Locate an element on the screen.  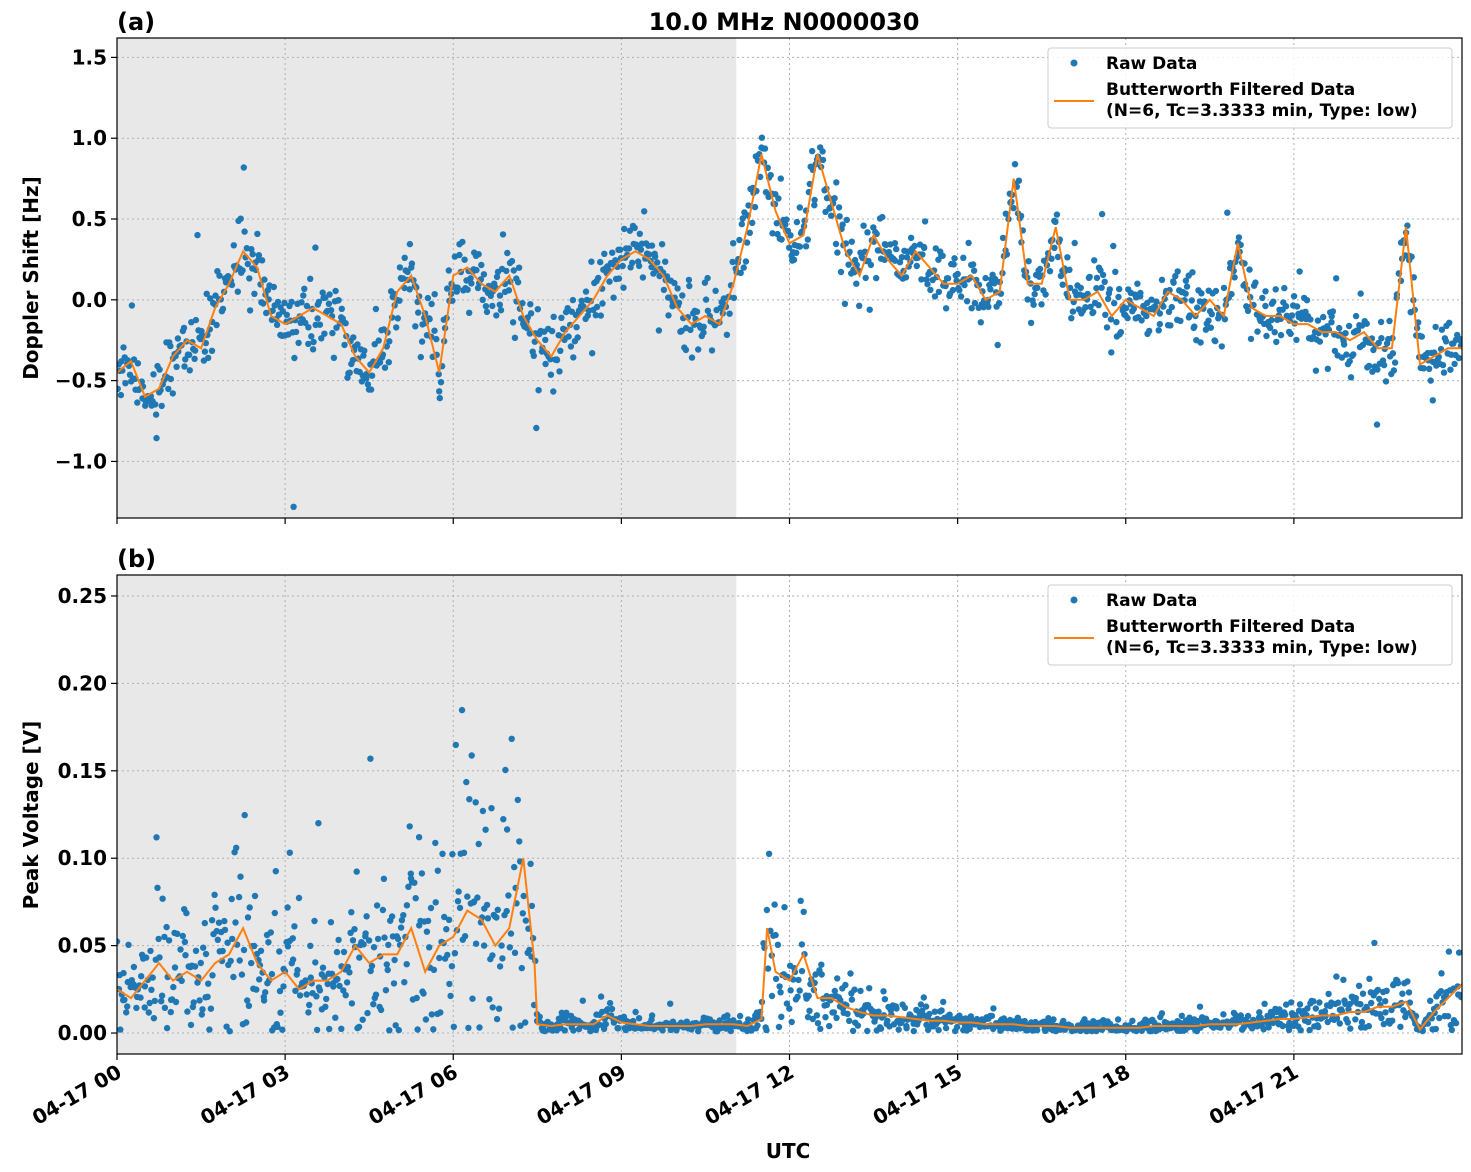
y-tick-label: 1.5 is located at coordinates (89, 57).